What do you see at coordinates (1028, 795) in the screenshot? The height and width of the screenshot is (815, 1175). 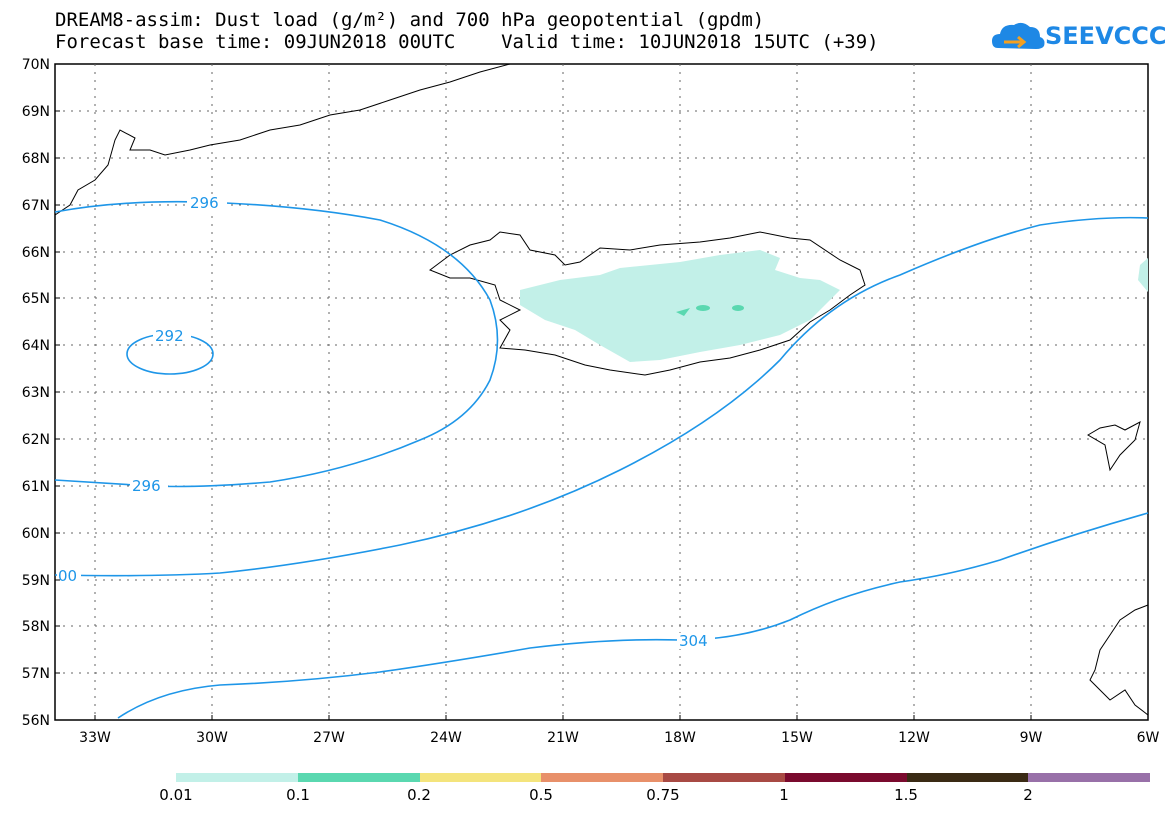 I see `colorbar-label: 2` at bounding box center [1028, 795].